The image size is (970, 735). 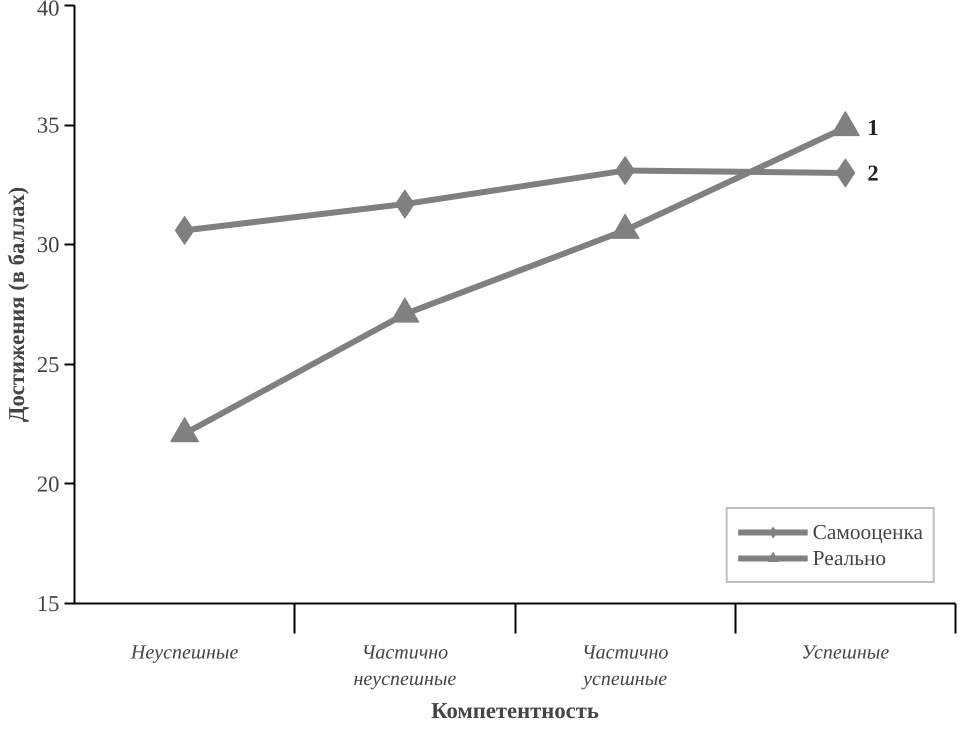 I want to click on x-tick-label: Частично неуспешные, so click(x=404, y=666).